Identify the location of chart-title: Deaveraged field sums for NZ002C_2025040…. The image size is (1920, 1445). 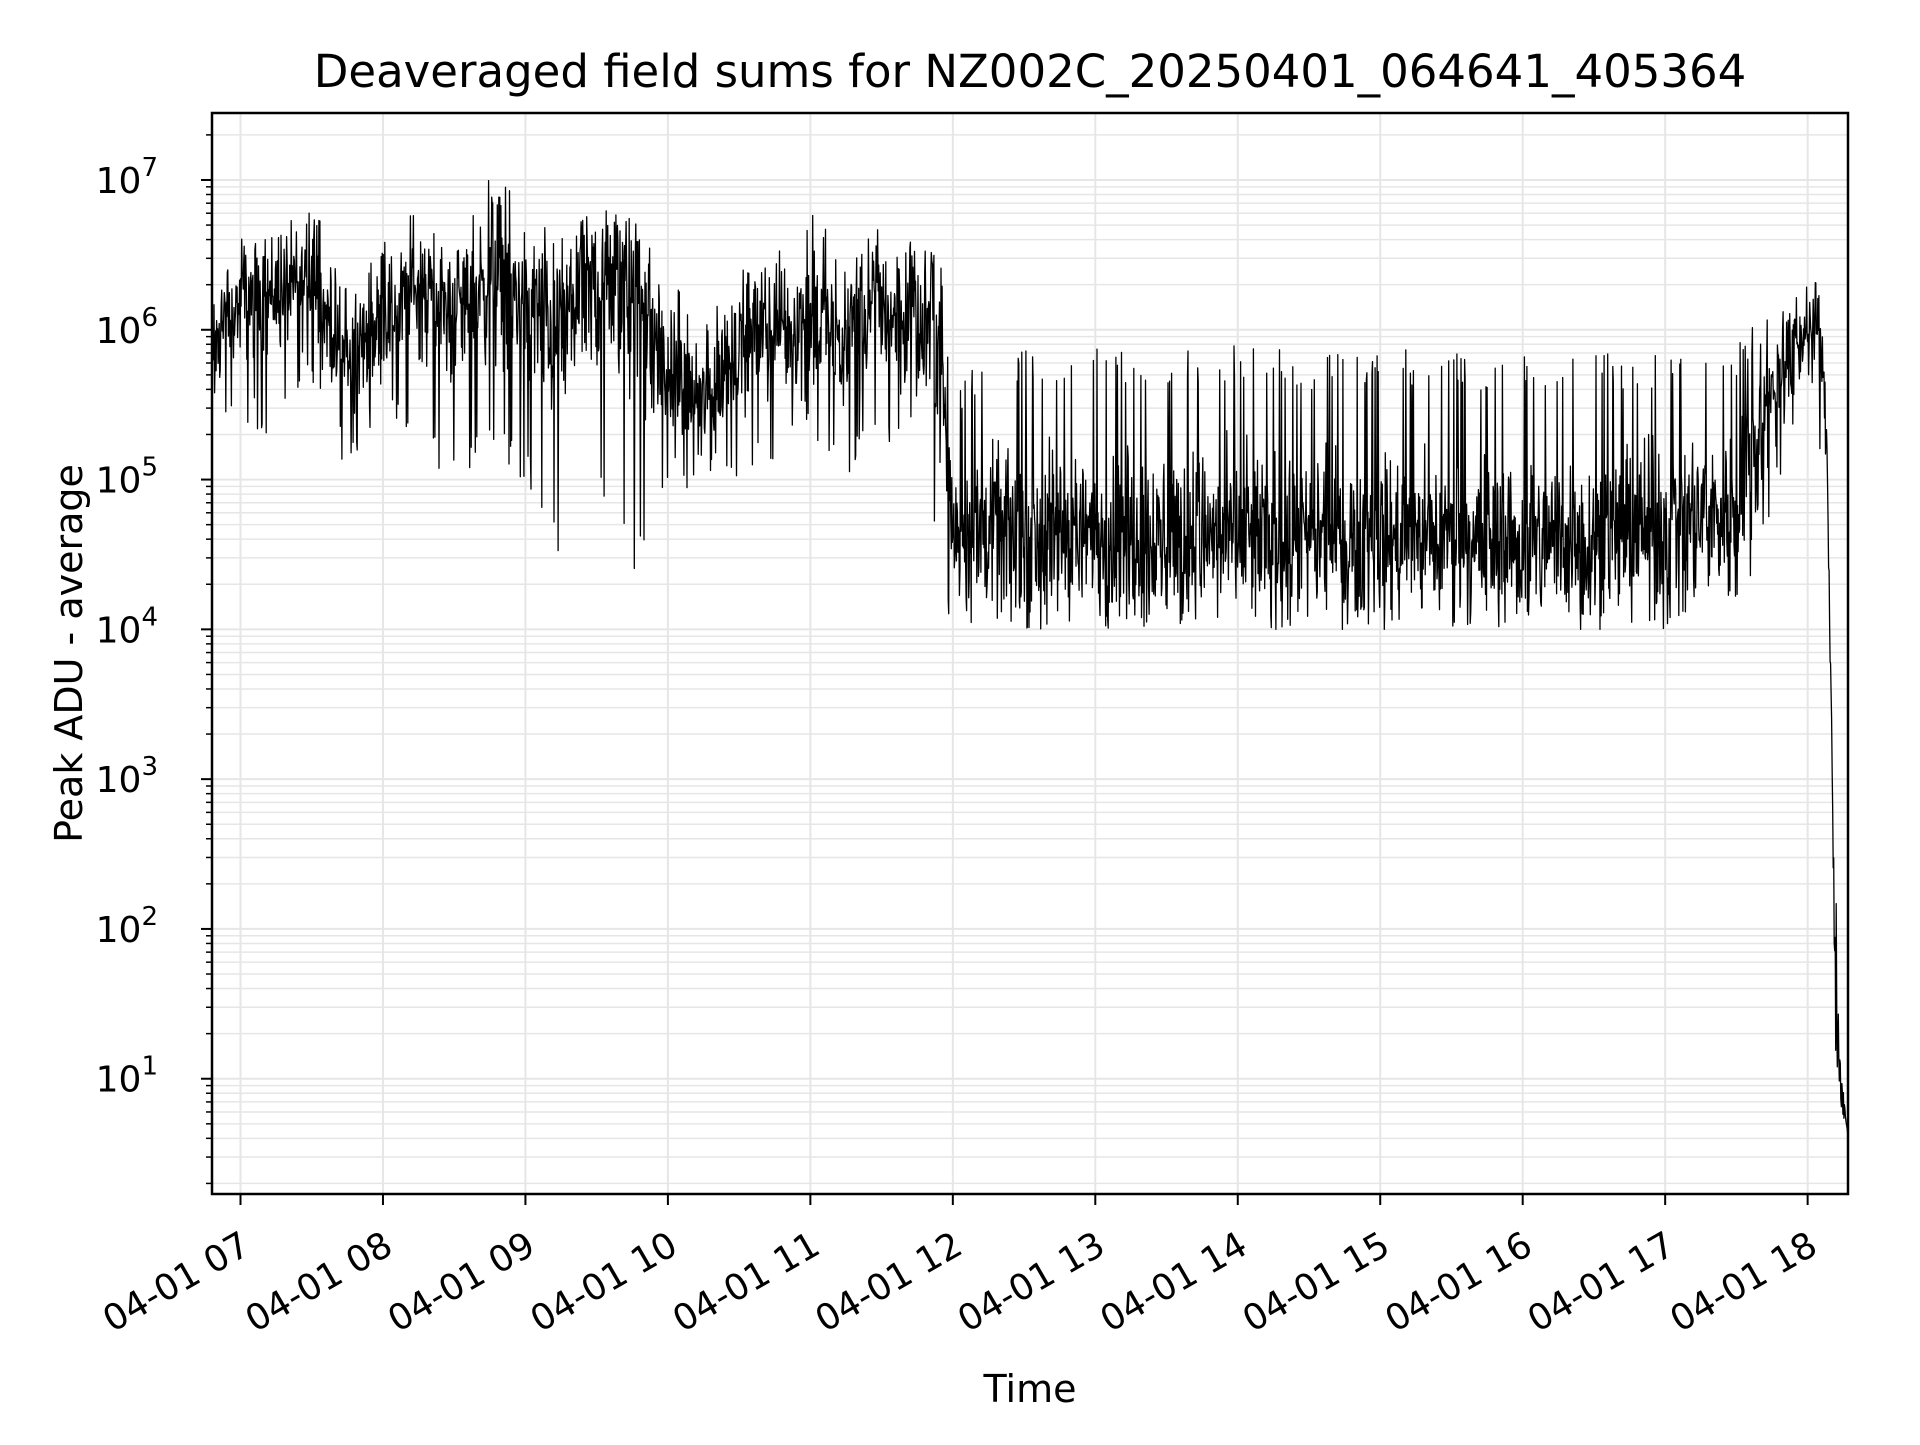
(1030, 71).